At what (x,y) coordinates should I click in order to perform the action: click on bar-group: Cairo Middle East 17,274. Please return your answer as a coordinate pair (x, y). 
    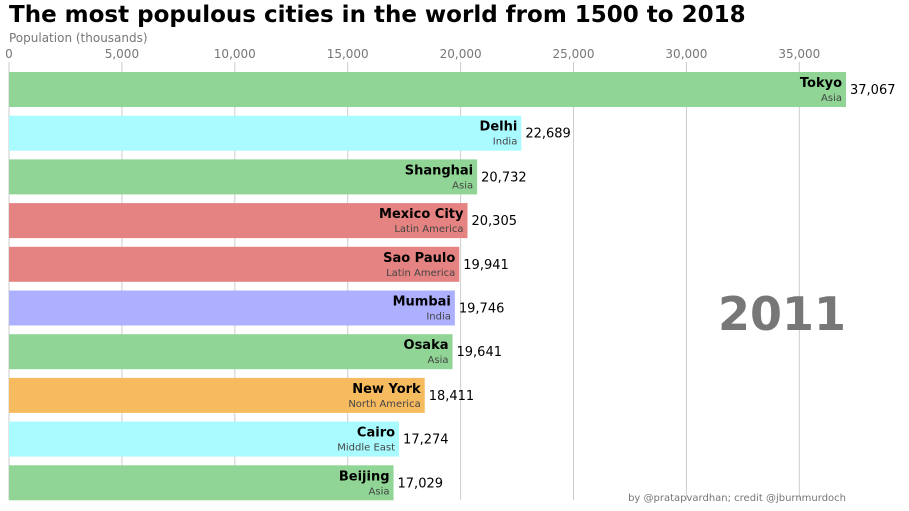
    Looking at the image, I should click on (229, 439).